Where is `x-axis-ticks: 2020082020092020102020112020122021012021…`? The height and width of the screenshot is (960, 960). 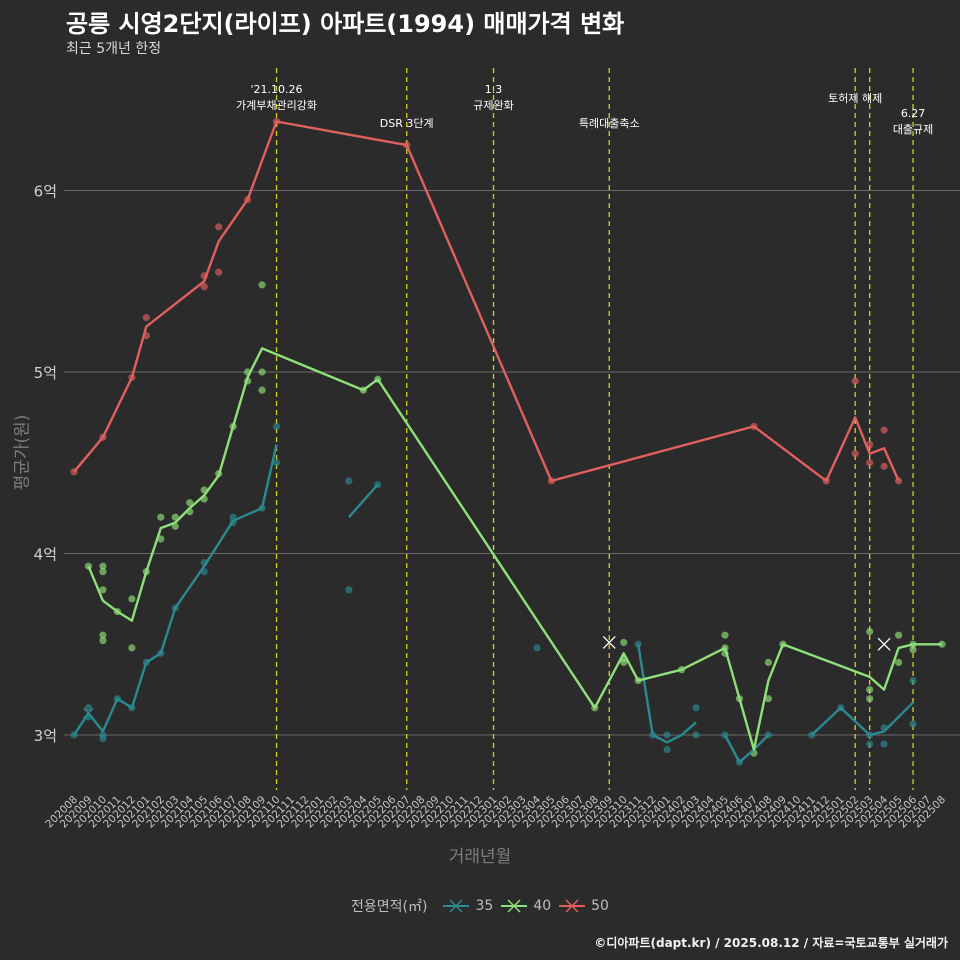 x-axis-ticks: 2020082020092020102020112020122021012021… is located at coordinates (495, 811).